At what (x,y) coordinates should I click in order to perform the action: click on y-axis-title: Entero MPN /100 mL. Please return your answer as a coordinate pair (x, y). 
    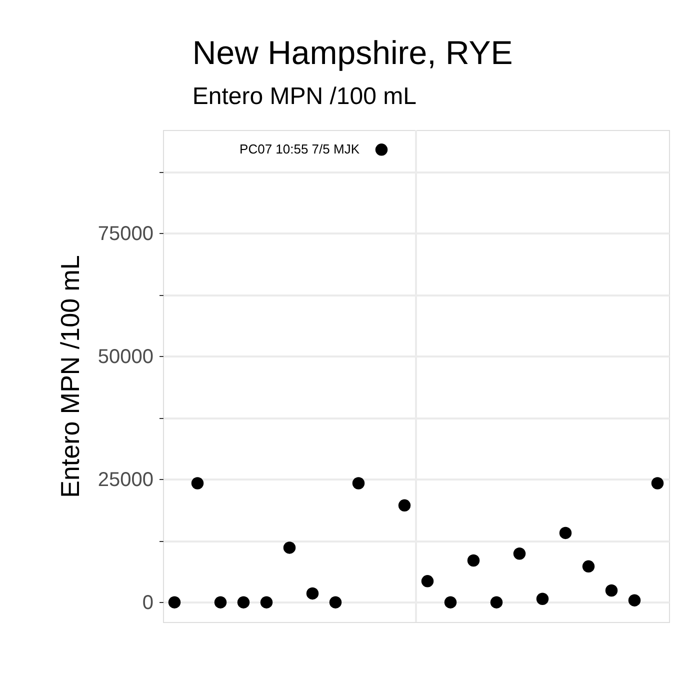
    Looking at the image, I should click on (69, 376).